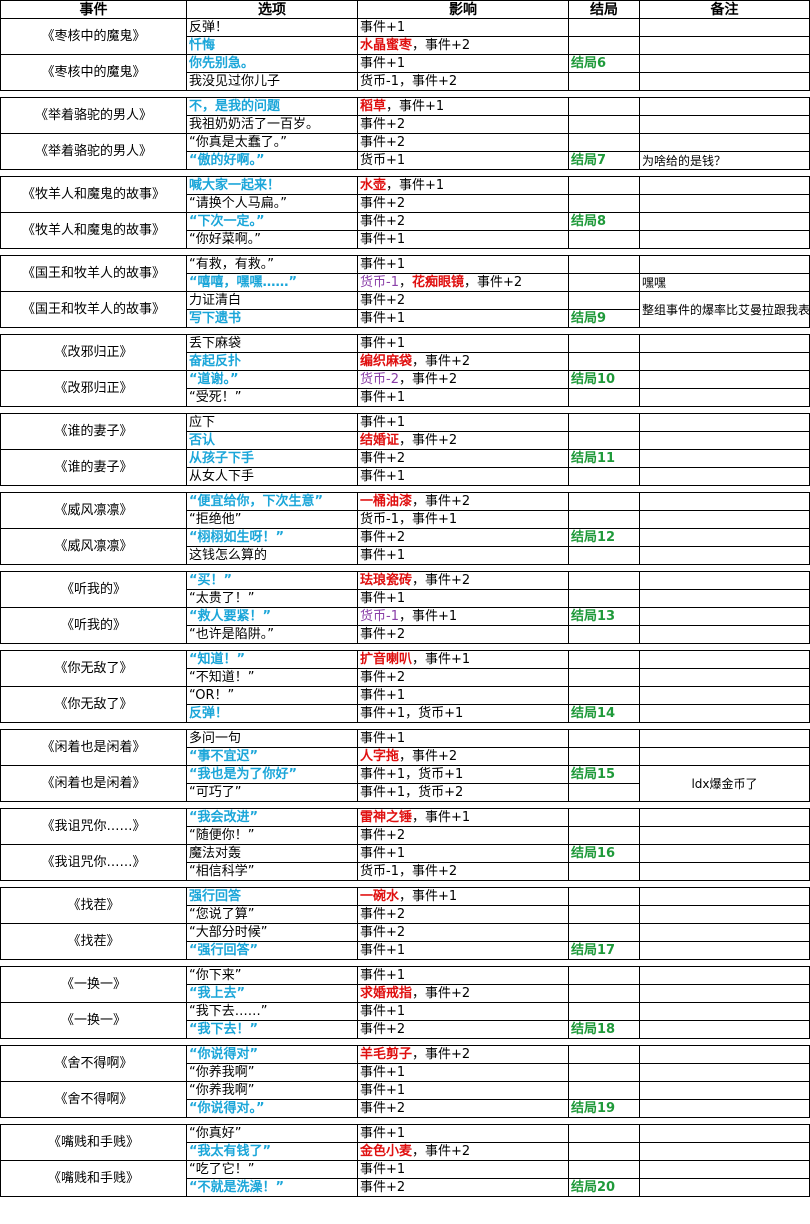  What do you see at coordinates (272, 1169) in the screenshot?
I see `option-cell: “吃了它！”` at bounding box center [272, 1169].